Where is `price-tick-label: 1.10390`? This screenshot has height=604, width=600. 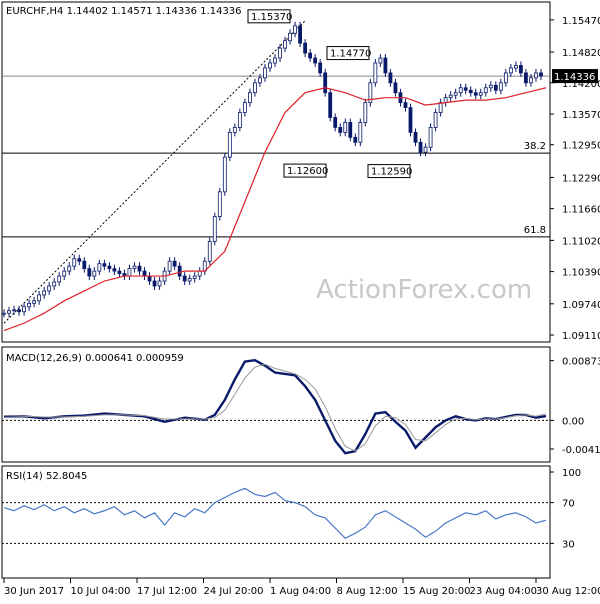
price-tick-label: 1.10390 is located at coordinates (581, 273).